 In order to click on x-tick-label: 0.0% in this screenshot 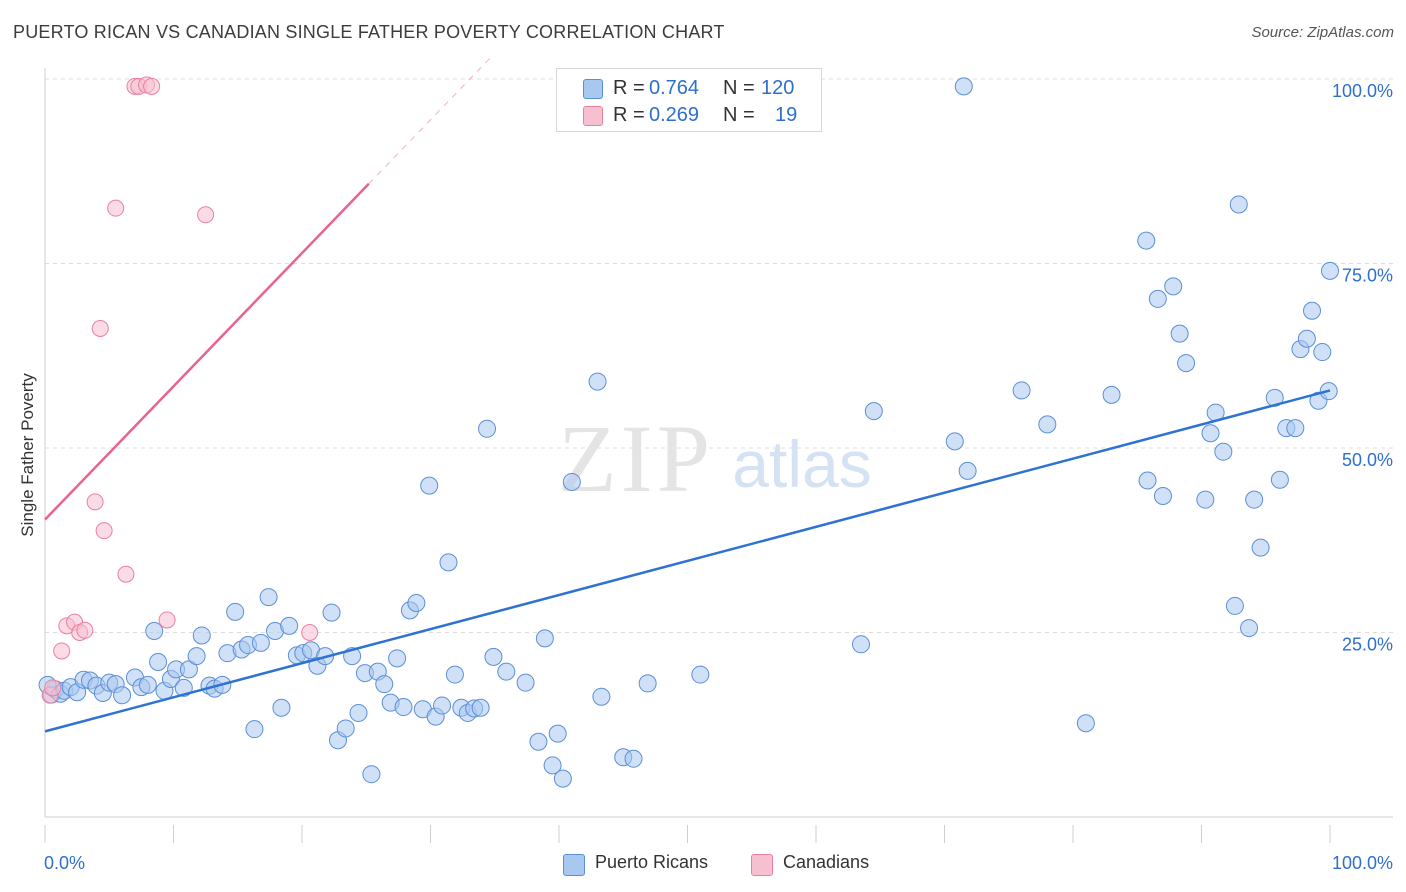, I will do `click(64, 863)`.